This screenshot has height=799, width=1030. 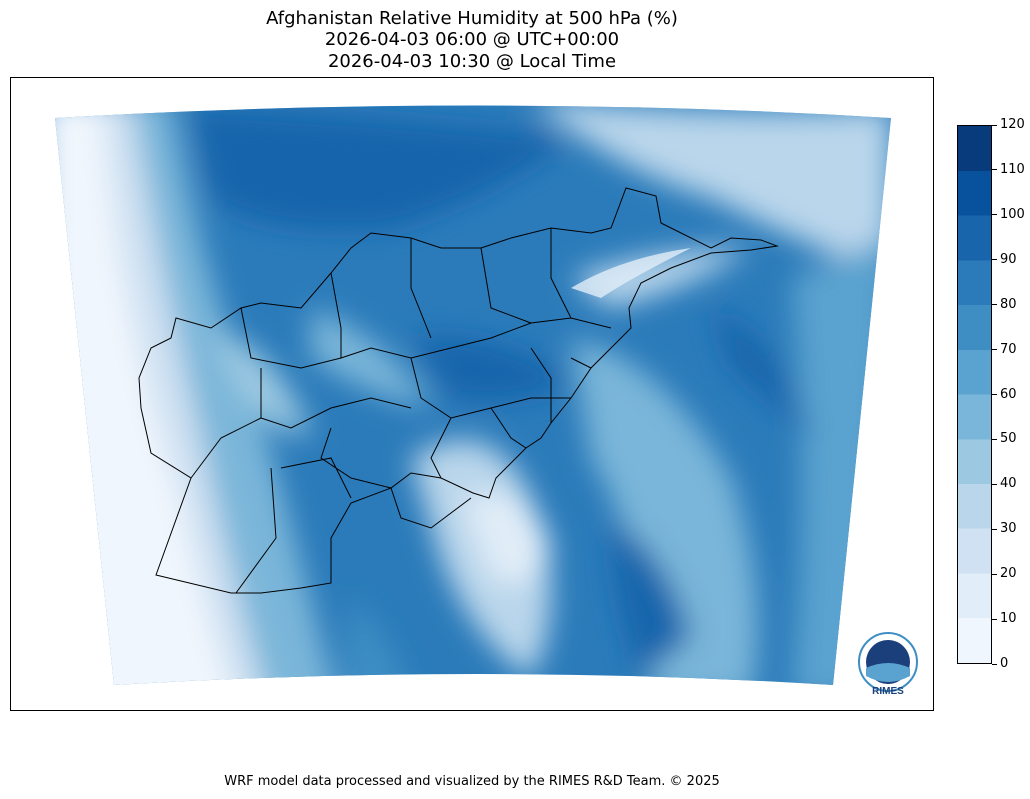 What do you see at coordinates (1008, 529) in the screenshot?
I see `colorbar-tick-label: 30` at bounding box center [1008, 529].